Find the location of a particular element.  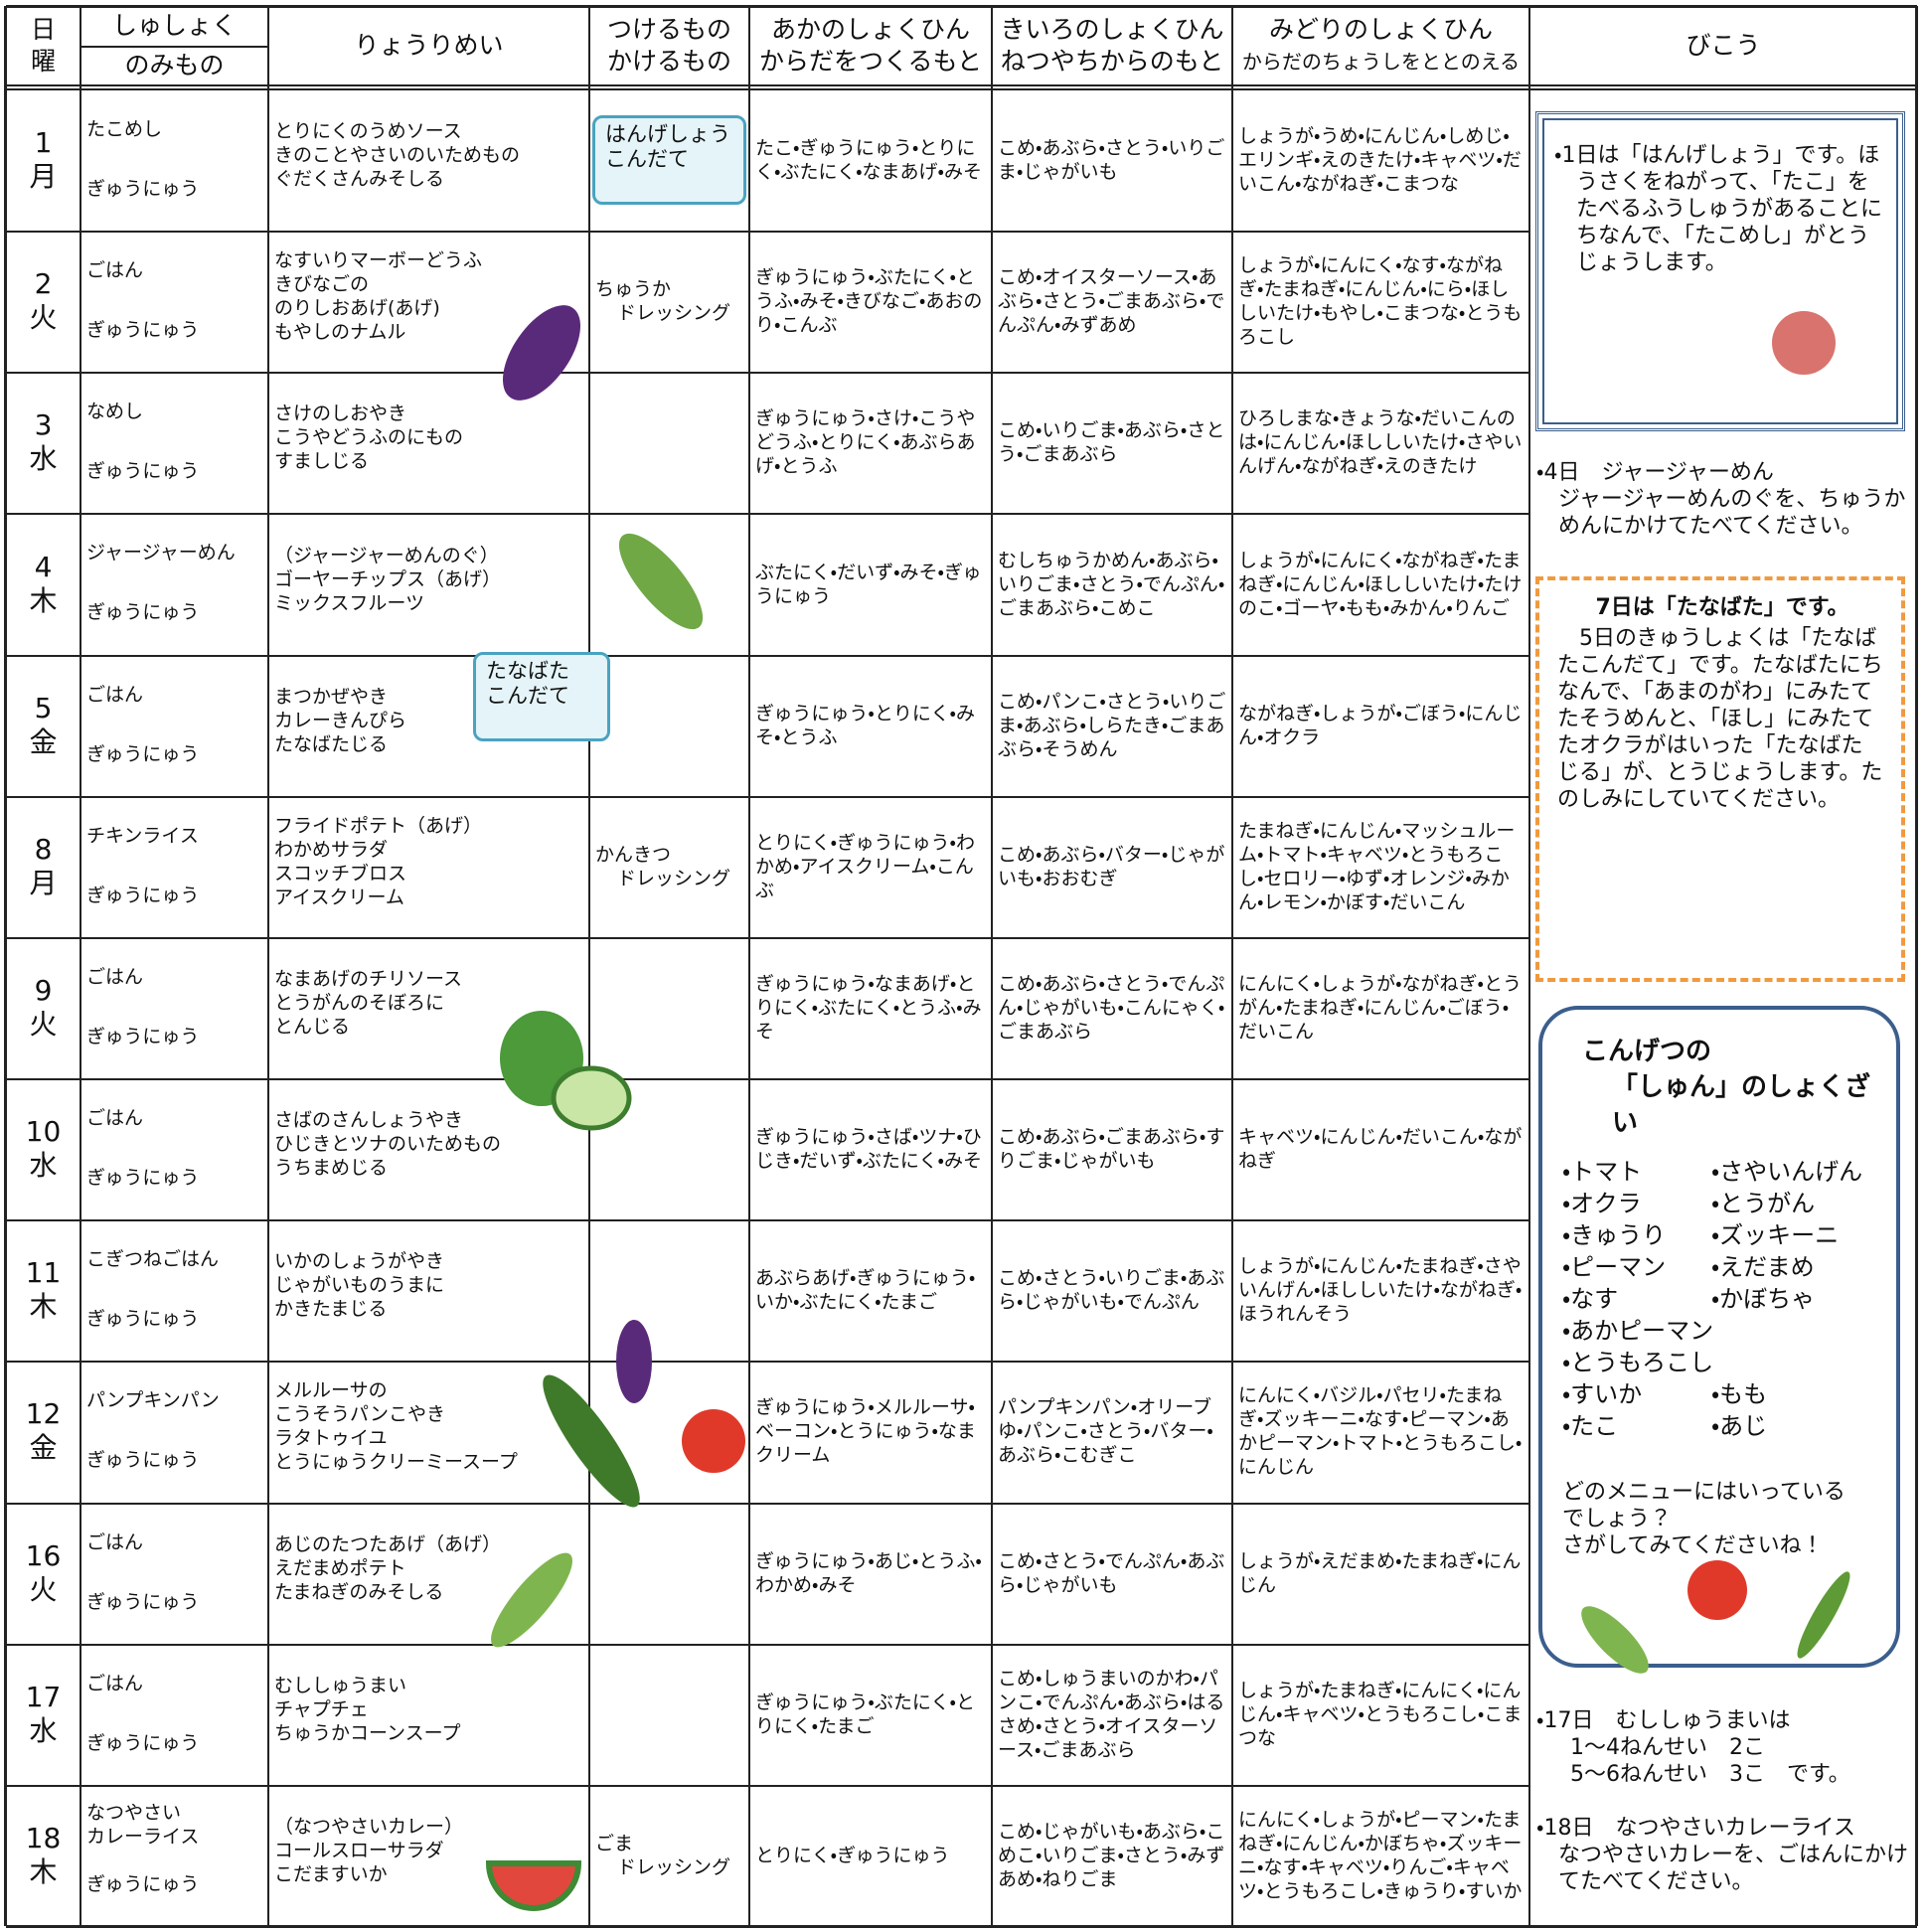

dish: むししゅうまい is located at coordinates (340, 1685).